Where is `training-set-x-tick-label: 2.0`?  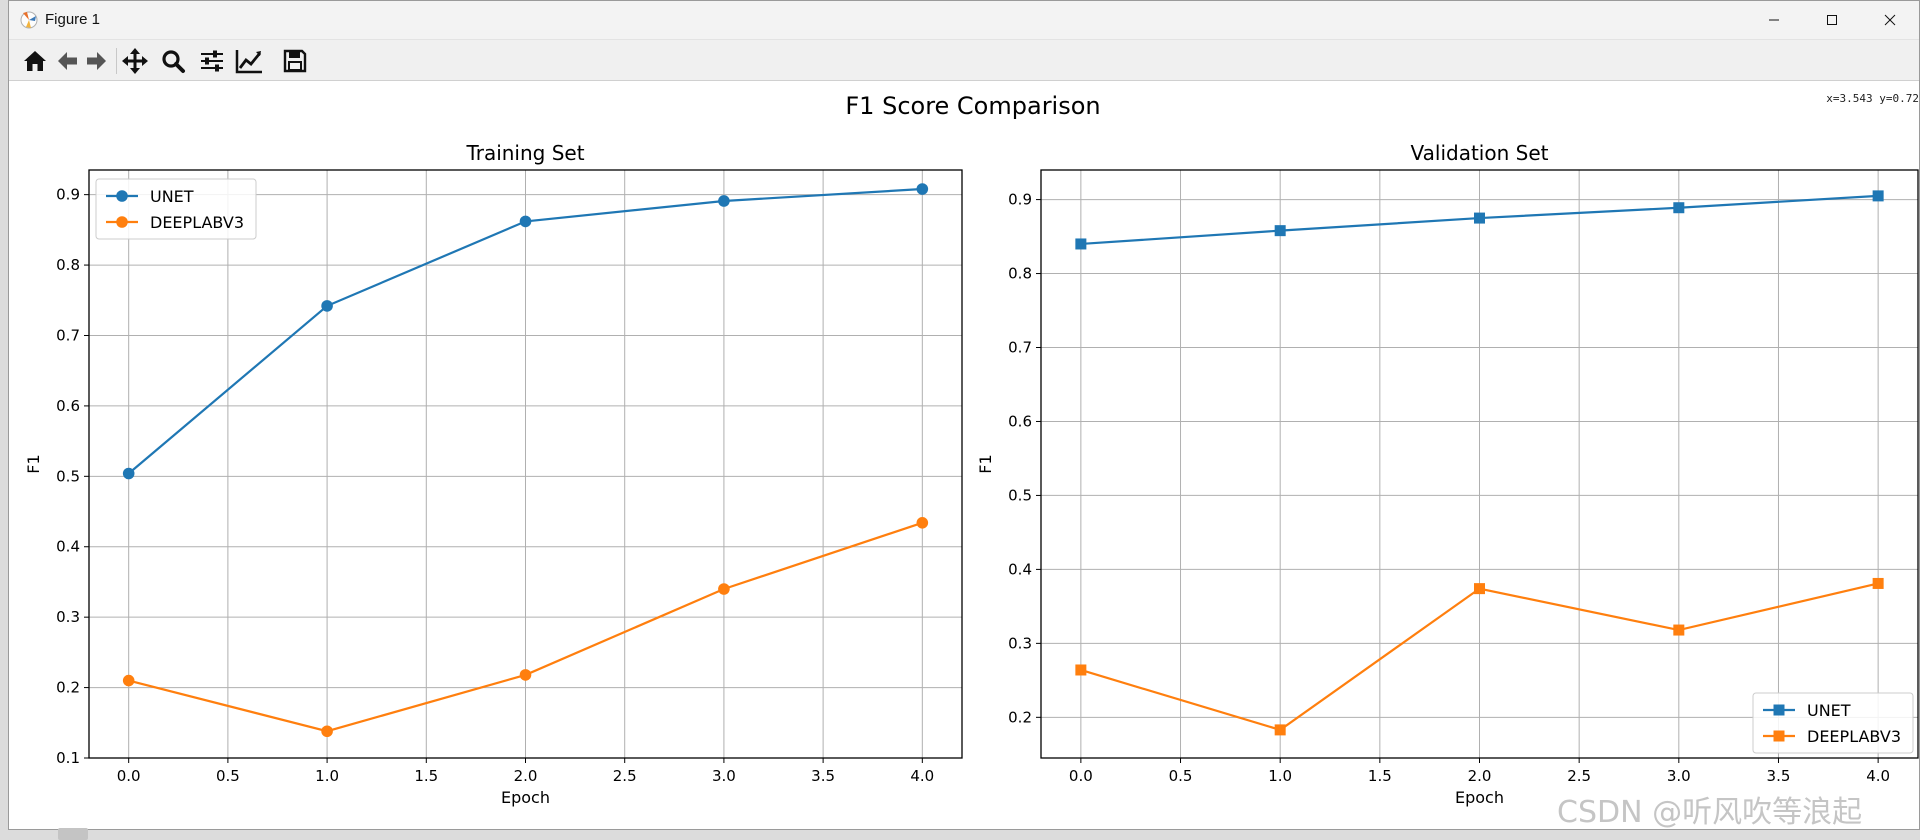
training-set-x-tick-label: 2.0 is located at coordinates (526, 776).